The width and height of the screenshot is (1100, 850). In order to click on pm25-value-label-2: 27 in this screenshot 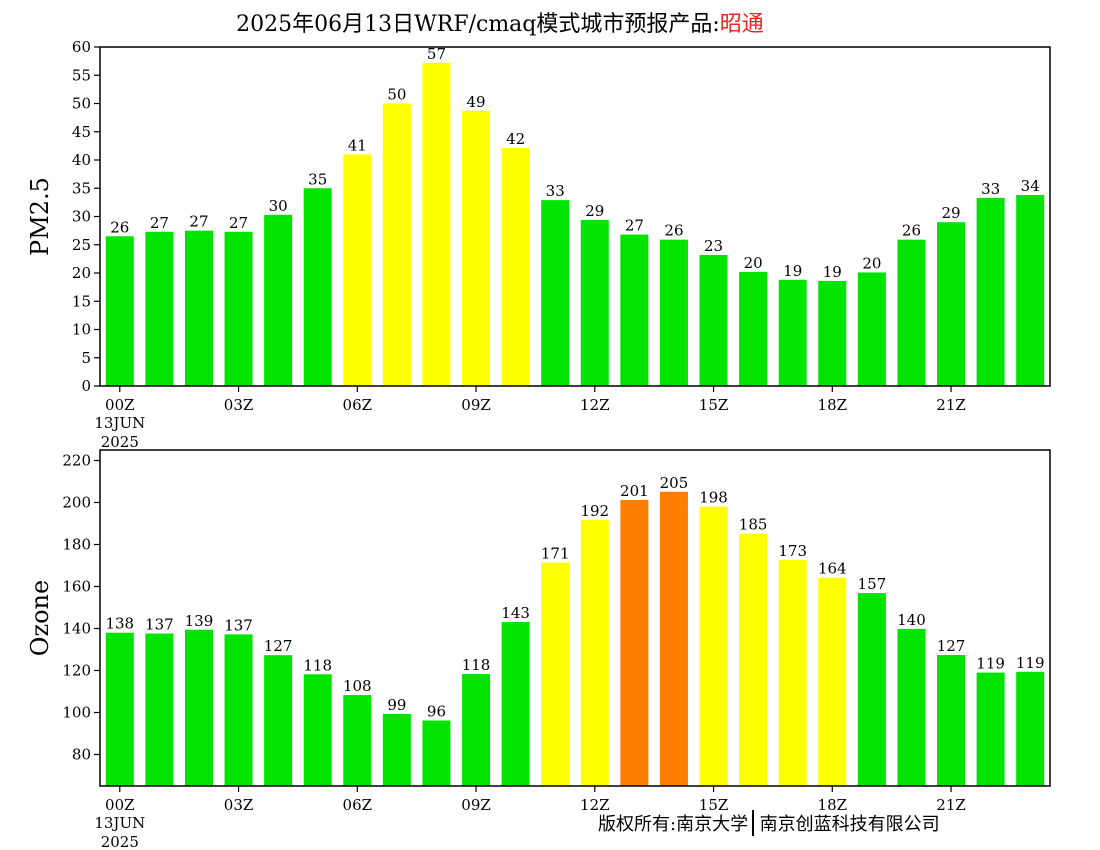, I will do `click(198, 222)`.